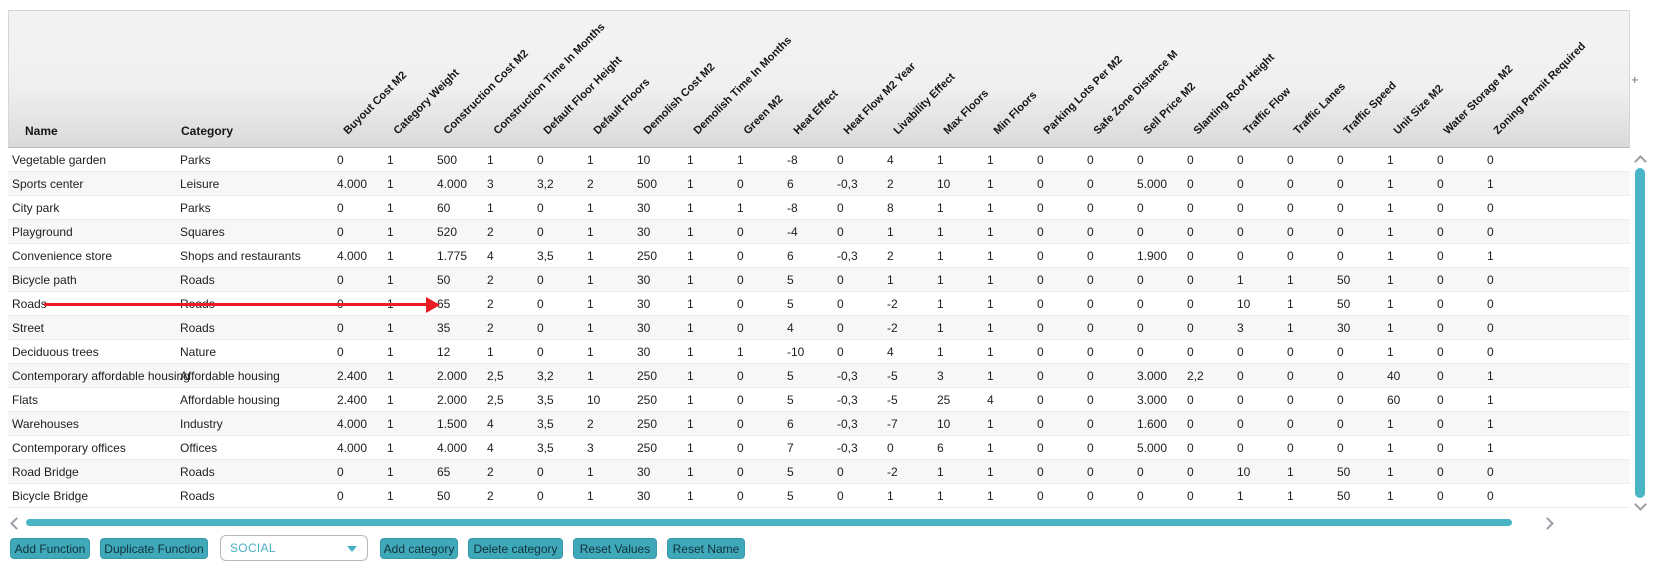  I want to click on cell-value: 1.900, so click(1152, 256).